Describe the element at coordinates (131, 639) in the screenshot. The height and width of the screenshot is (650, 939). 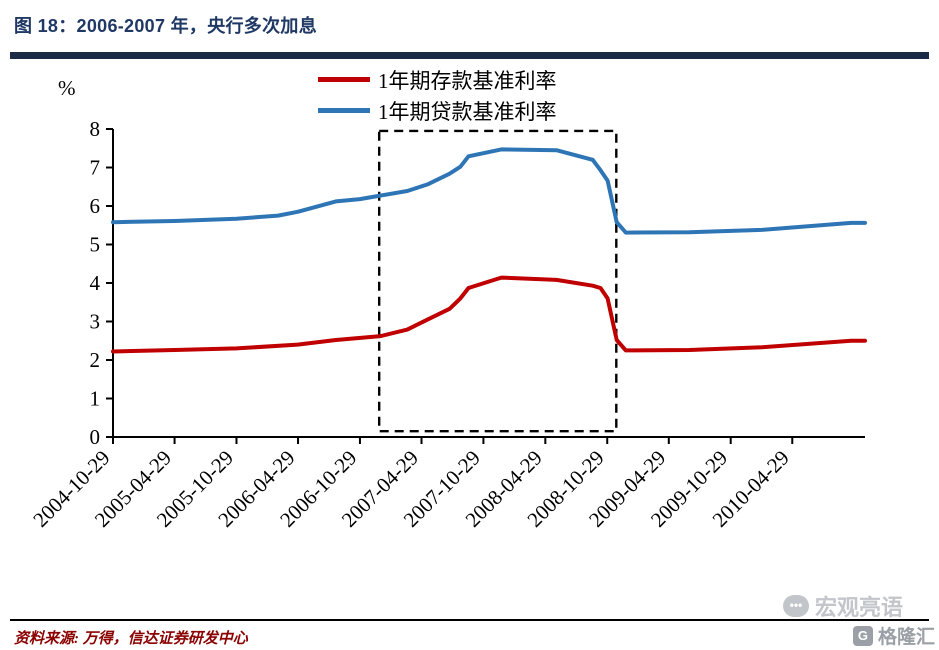
I see `source-note: 资料来源: 万得，信达证券研发中心` at that location.